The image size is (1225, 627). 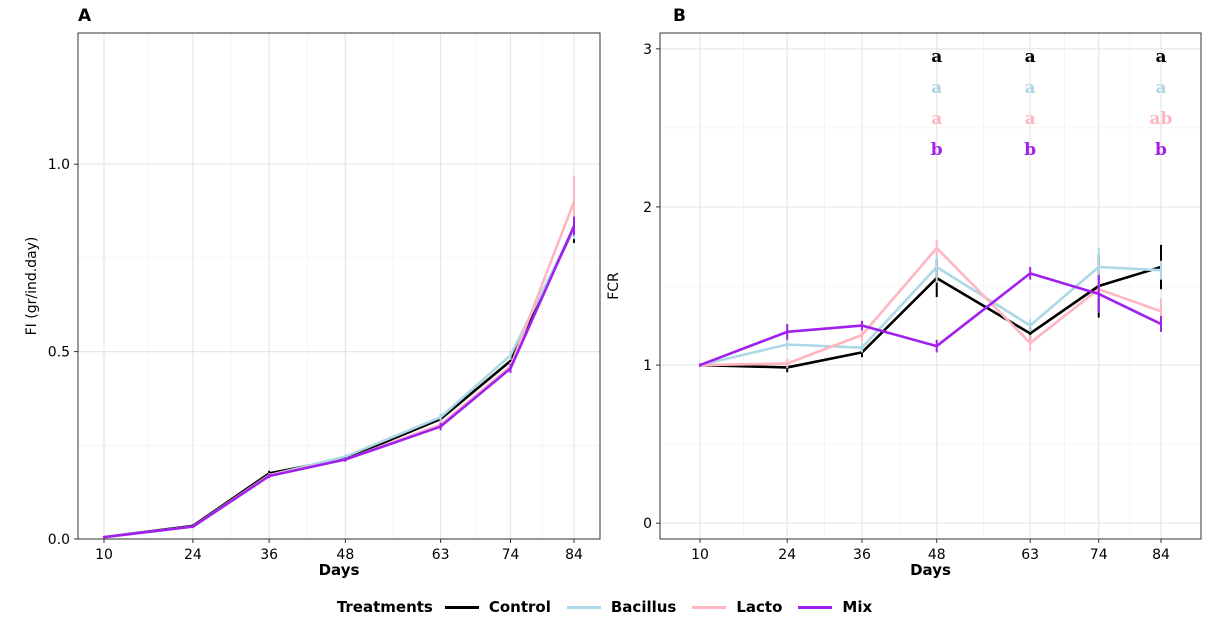 I want to click on series-line-mix, so click(x=930, y=319).